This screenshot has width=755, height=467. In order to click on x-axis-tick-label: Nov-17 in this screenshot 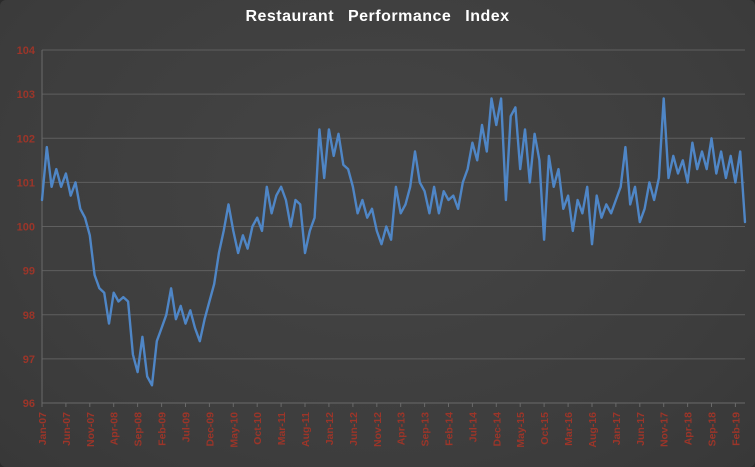, I will do `click(665, 429)`.